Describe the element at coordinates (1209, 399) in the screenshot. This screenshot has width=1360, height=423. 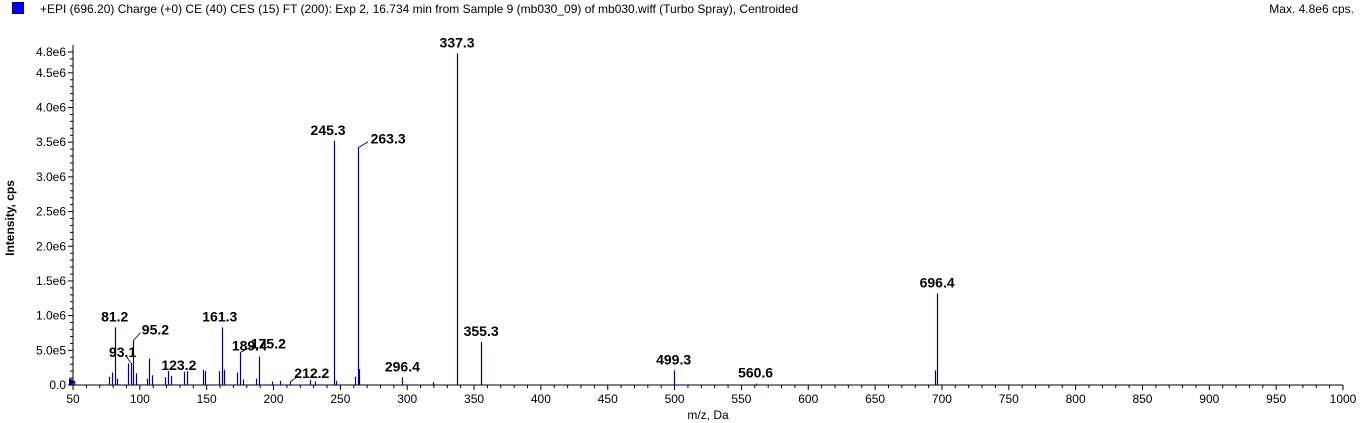
I see `x-tick-label: 900` at that location.